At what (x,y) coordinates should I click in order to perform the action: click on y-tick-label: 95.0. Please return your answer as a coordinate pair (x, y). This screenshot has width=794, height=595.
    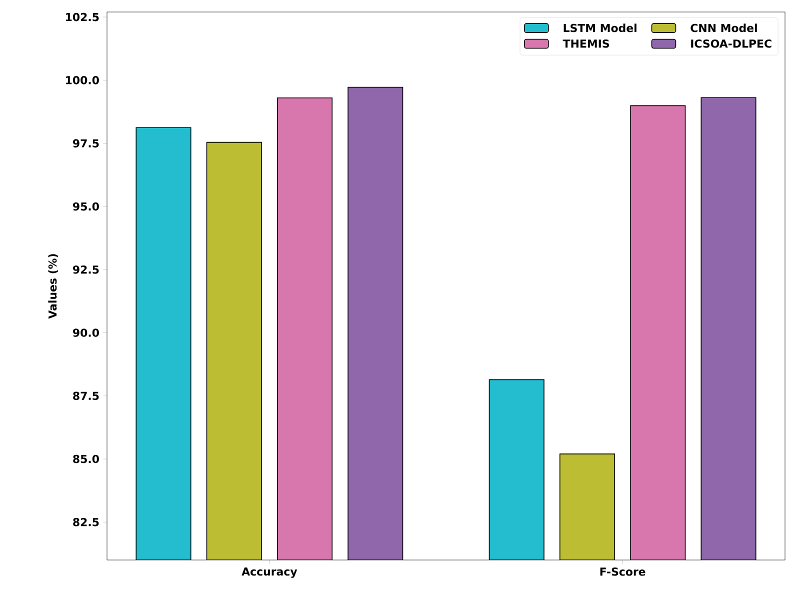
    Looking at the image, I should click on (86, 206).